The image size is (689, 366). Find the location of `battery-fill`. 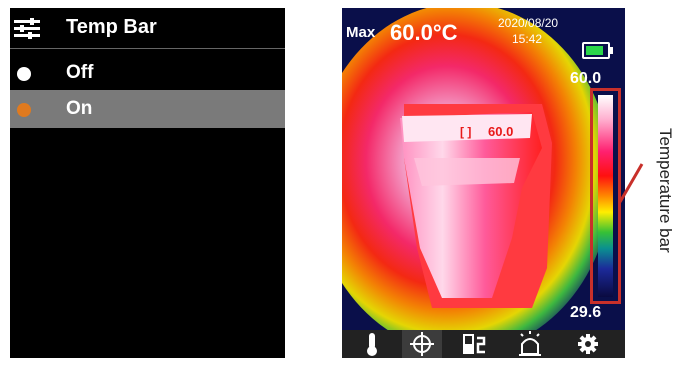

battery-fill is located at coordinates (594, 50).